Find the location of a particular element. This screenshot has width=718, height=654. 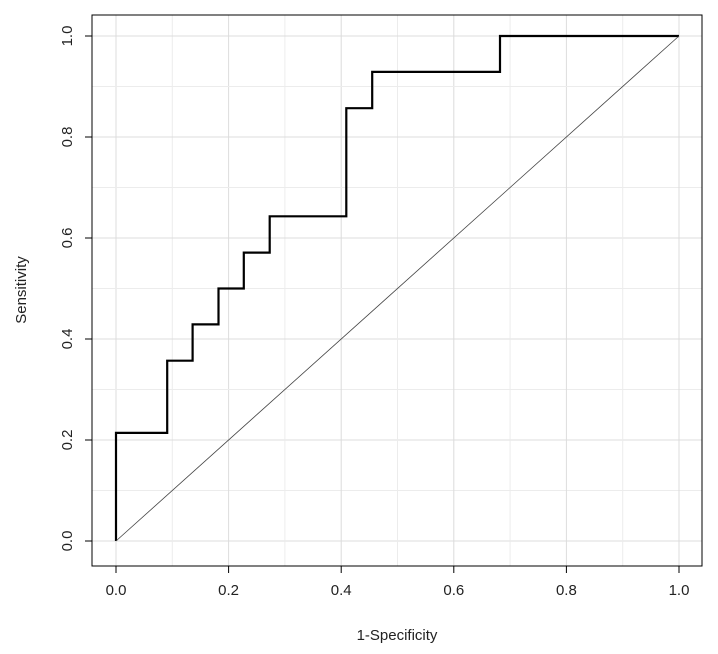

x-axis-title: 1-Specificity is located at coordinates (397, 635).